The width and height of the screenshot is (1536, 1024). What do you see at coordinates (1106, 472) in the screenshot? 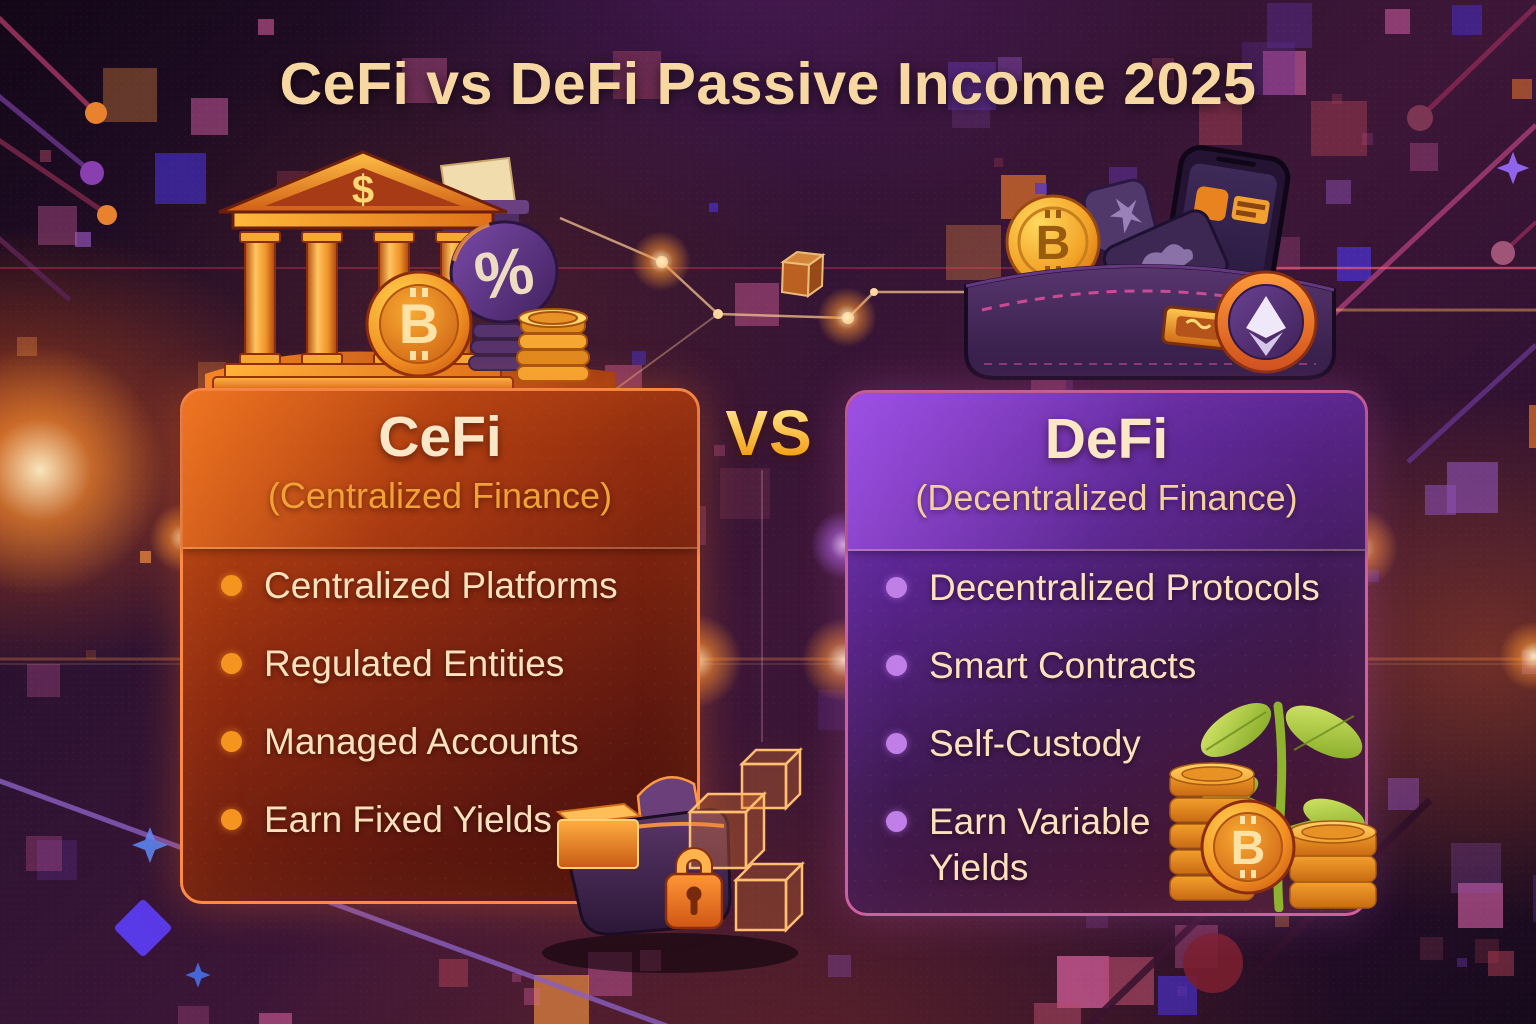
I see `defi-card-header: DeFi (Decentralized Finance)` at bounding box center [1106, 472].